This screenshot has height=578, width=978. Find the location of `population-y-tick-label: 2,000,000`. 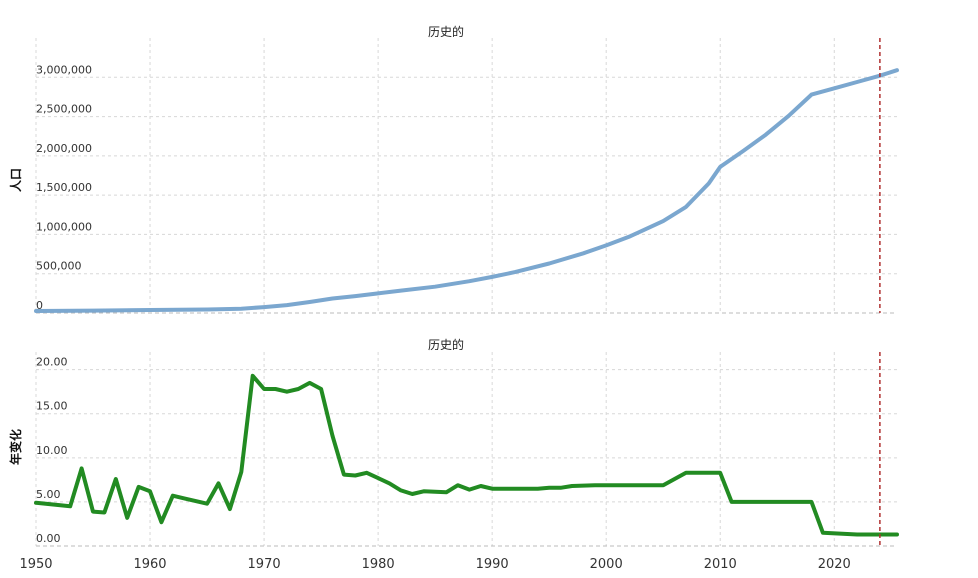

population-y-tick-label: 2,000,000 is located at coordinates (64, 148).